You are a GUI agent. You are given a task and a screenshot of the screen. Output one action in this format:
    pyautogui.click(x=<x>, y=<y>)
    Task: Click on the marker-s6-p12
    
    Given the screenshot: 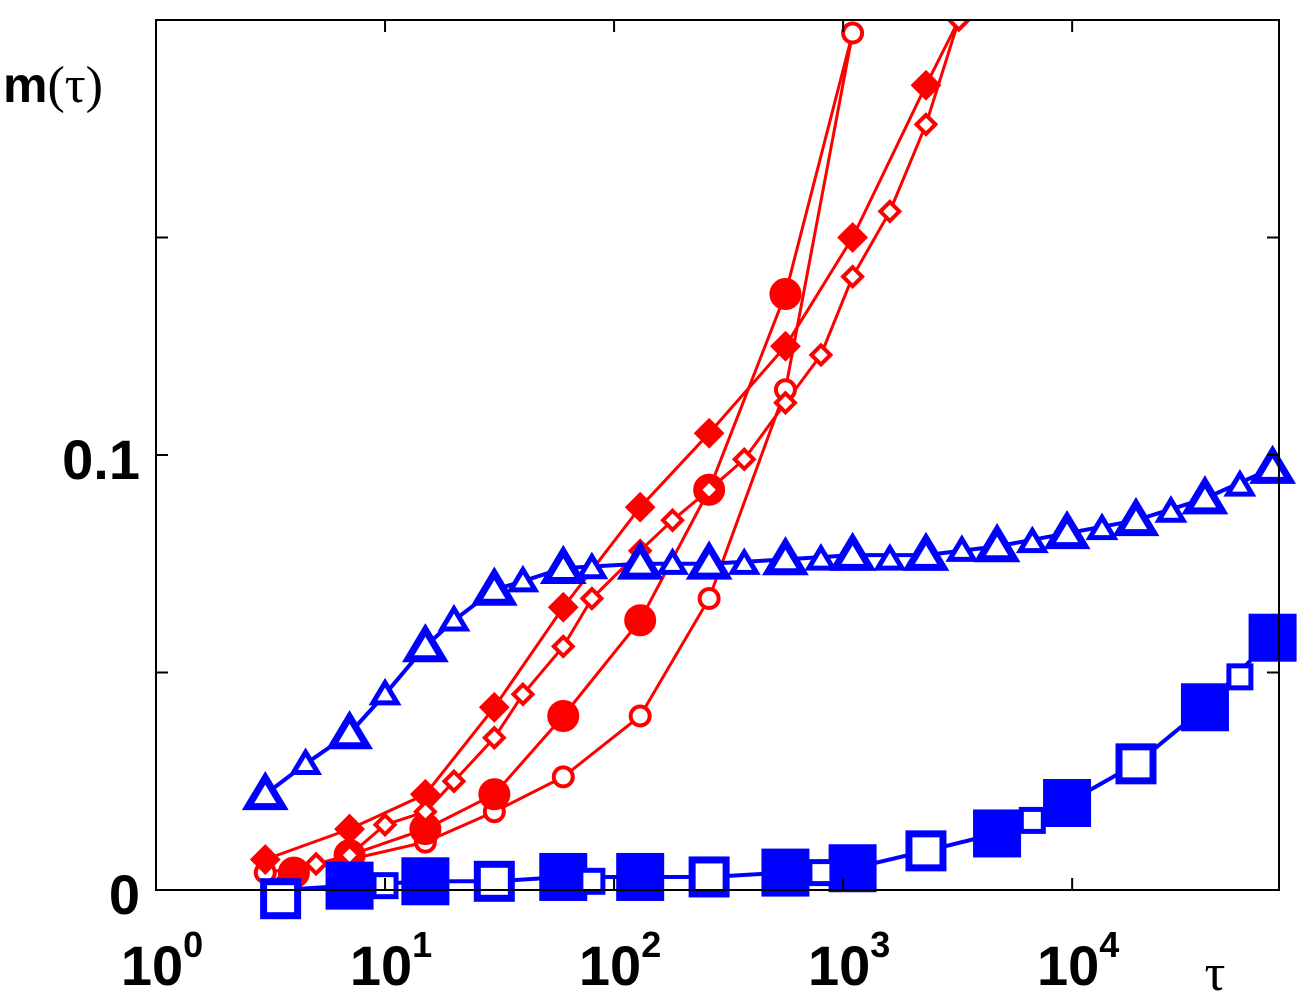 What is the action you would take?
    pyautogui.click(x=1102, y=526)
    